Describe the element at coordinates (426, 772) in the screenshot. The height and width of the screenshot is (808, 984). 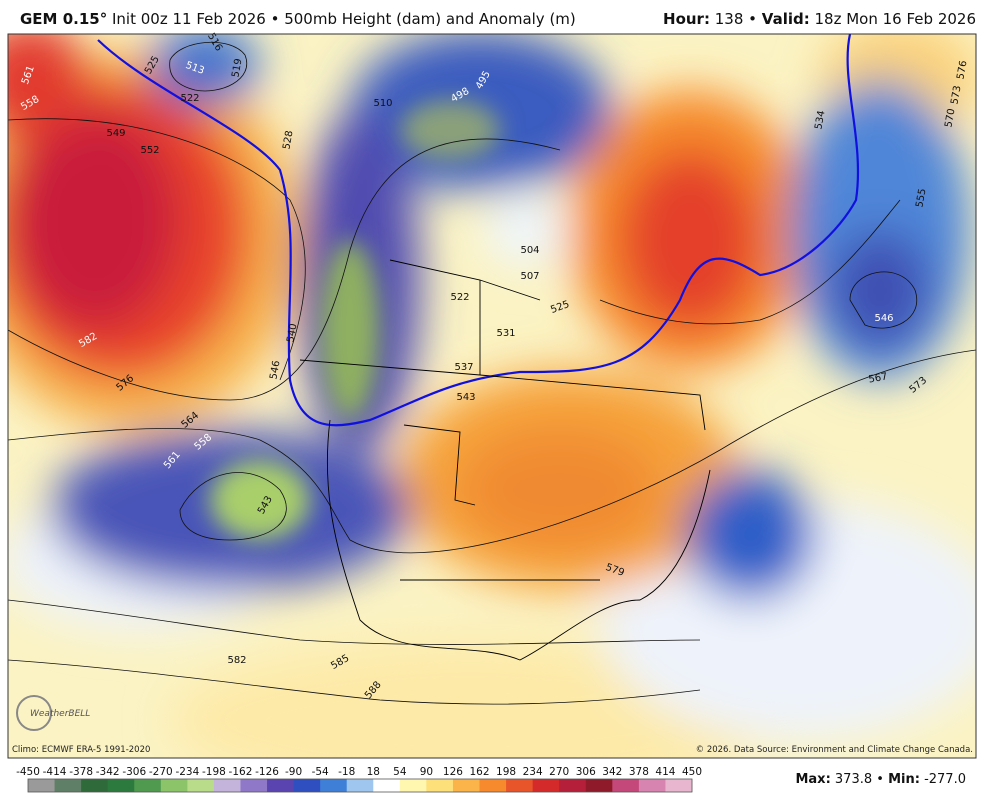
I see `colorbar-tick-label: 90` at that location.